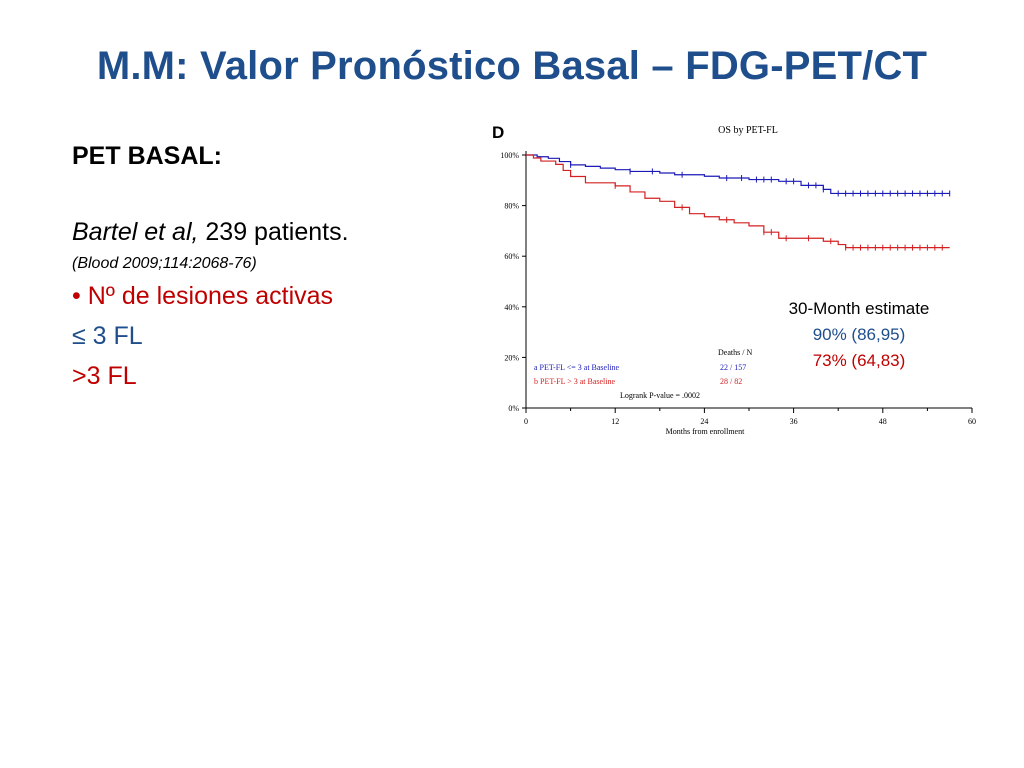  Describe the element at coordinates (738, 174) in the screenshot. I see `km-curve-group1` at that location.